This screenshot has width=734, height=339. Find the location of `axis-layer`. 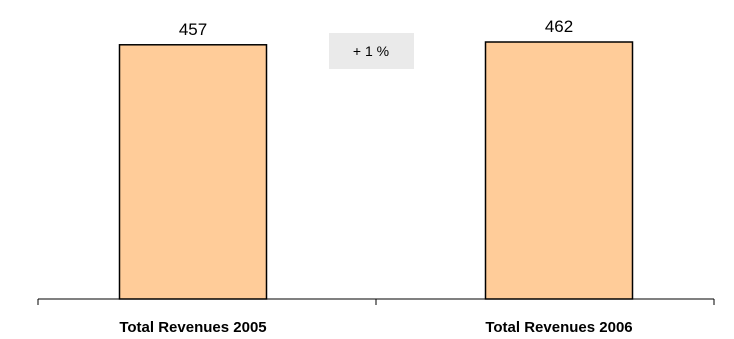

axis-layer is located at coordinates (376, 301).